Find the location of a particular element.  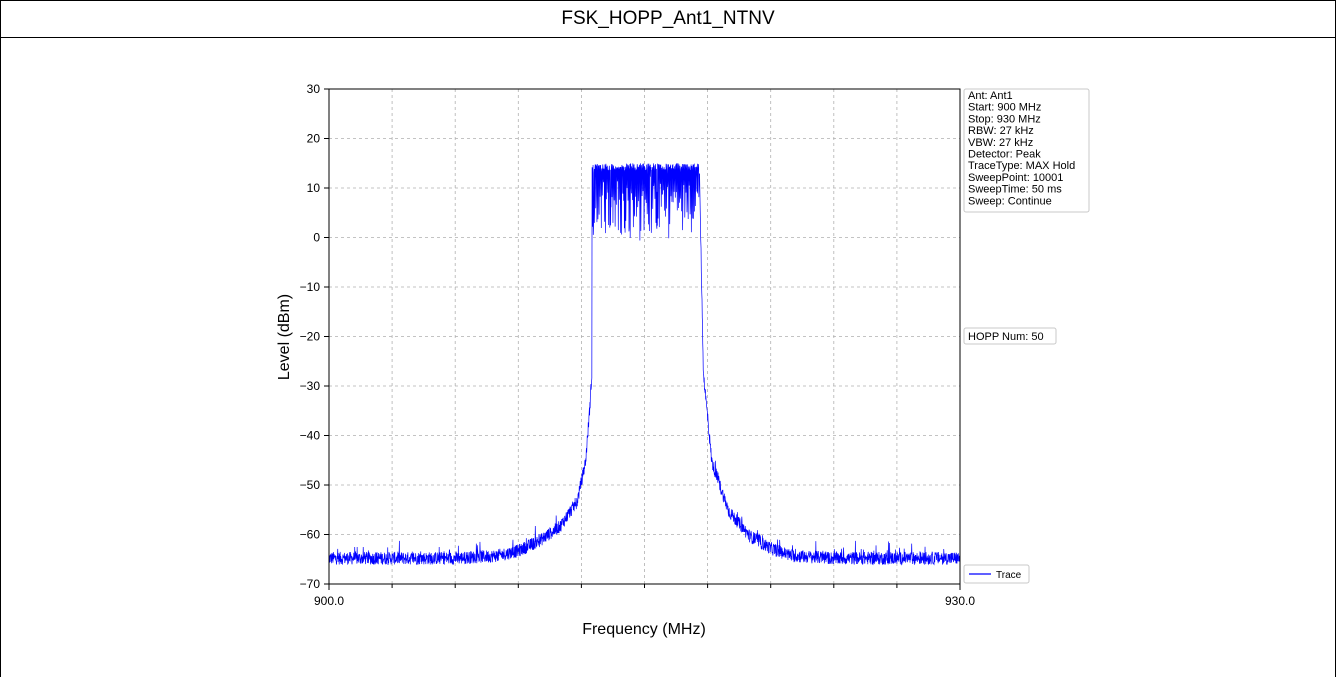

y-tick-label: −60 is located at coordinates (310, 535).